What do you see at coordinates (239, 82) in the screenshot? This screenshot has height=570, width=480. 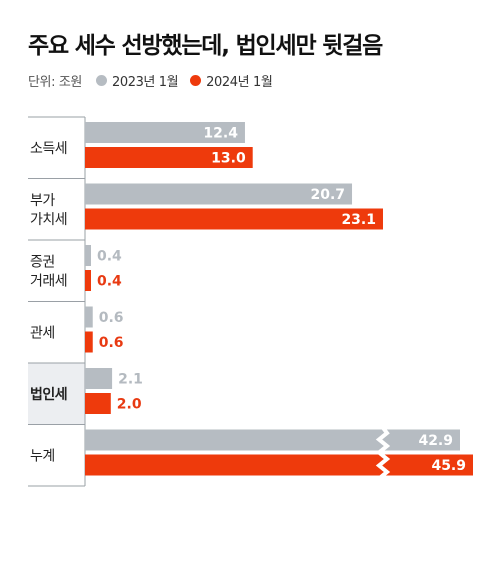 I see `legend-label-2024: 2024년 1월` at bounding box center [239, 82].